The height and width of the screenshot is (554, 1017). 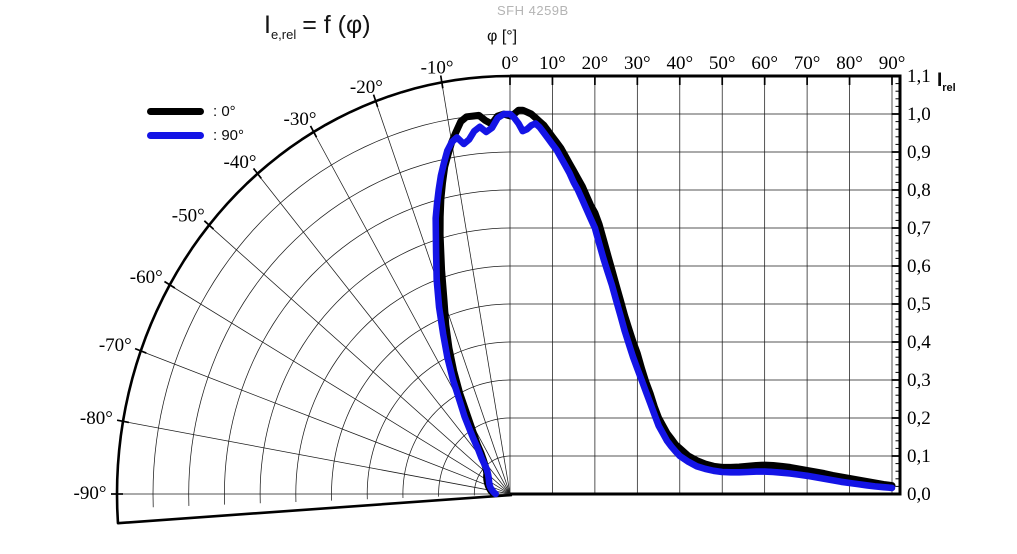 I want to click on chart-title-subscript: e,rel, so click(x=283, y=34).